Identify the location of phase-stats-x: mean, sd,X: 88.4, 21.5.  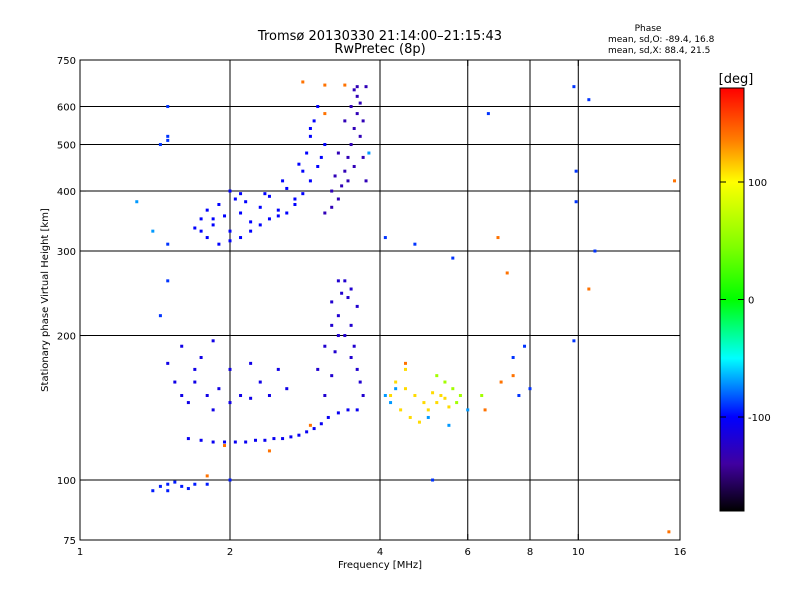
(659, 51).